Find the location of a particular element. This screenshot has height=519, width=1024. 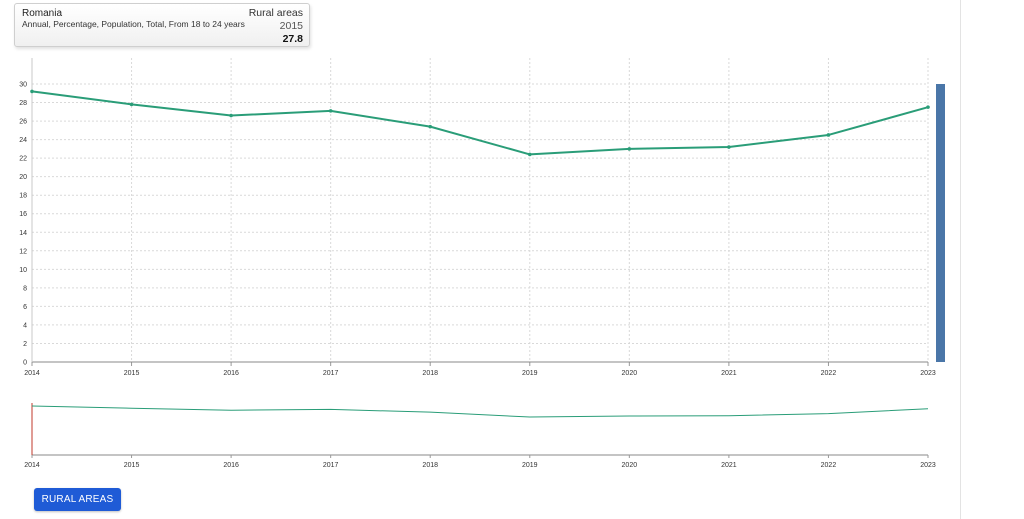

navigator-grid is located at coordinates (480, 430).